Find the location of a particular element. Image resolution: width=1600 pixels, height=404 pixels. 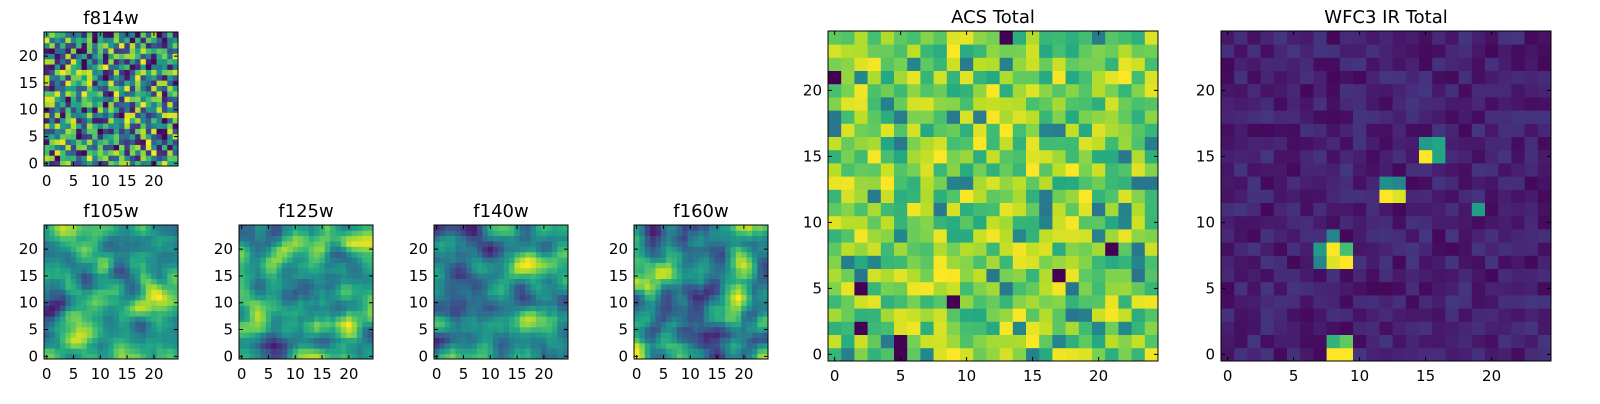

y-tick-label: 15 is located at coordinates (28, 83).